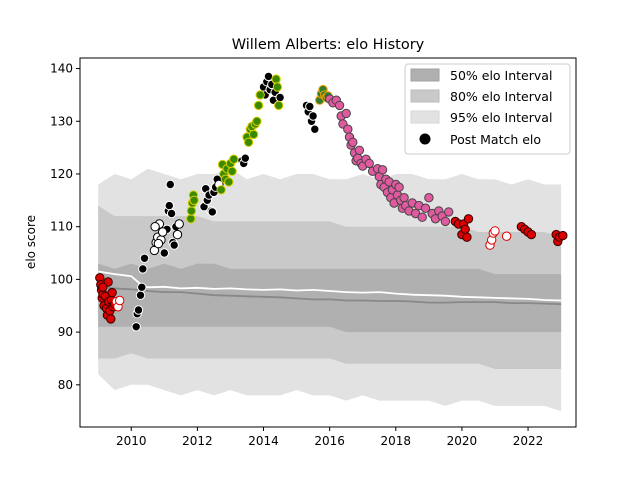 This screenshot has height=480, width=640. What do you see at coordinates (495, 139) in the screenshot?
I see `legend-label-post-match: Post Match elo` at bounding box center [495, 139].